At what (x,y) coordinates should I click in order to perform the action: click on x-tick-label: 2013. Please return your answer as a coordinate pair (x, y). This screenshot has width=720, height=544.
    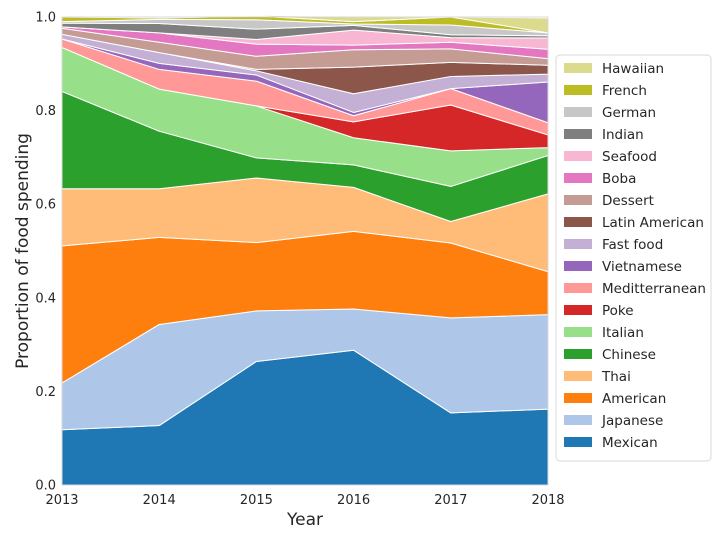
    Looking at the image, I should click on (61, 500).